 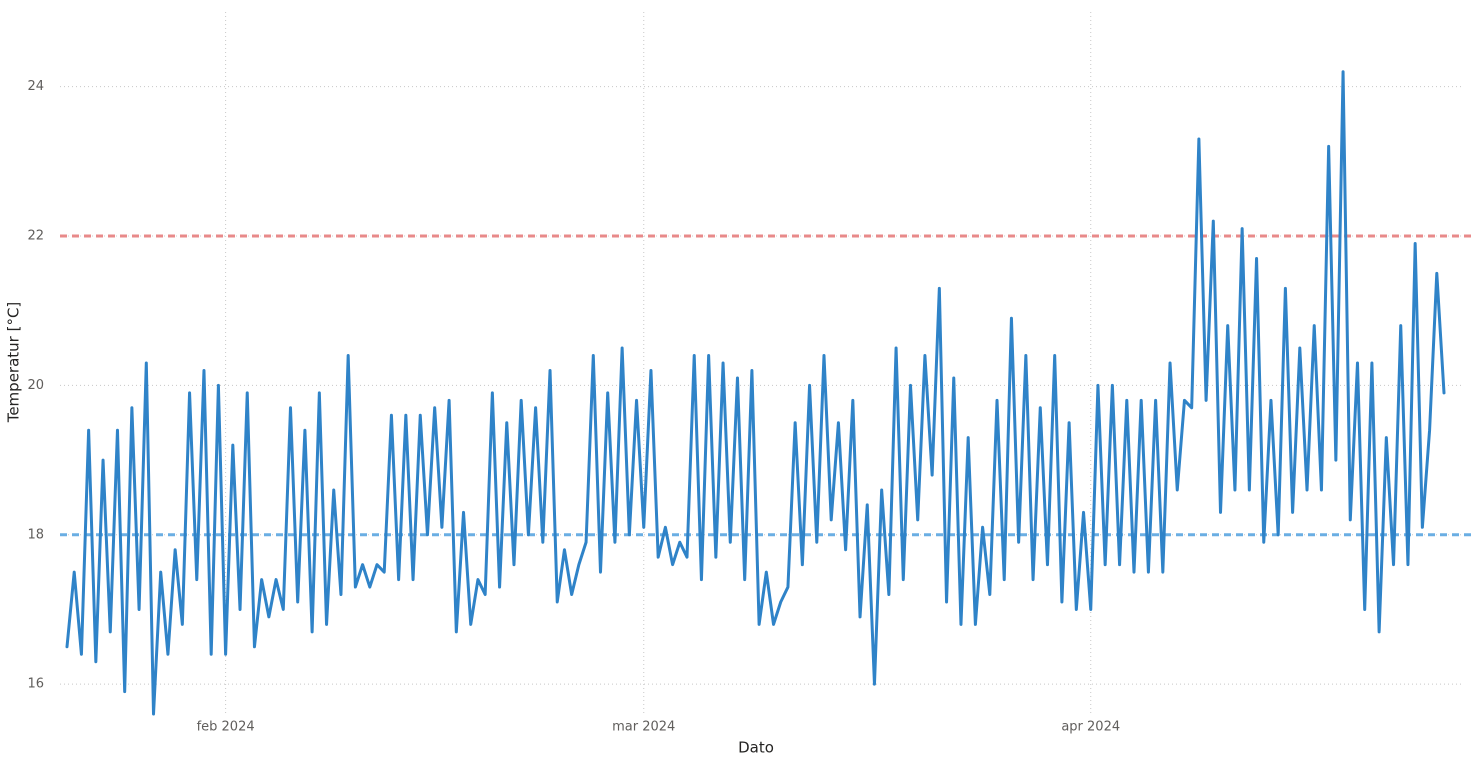 I want to click on x-tick-label: apr 2024, so click(x=1090, y=727).